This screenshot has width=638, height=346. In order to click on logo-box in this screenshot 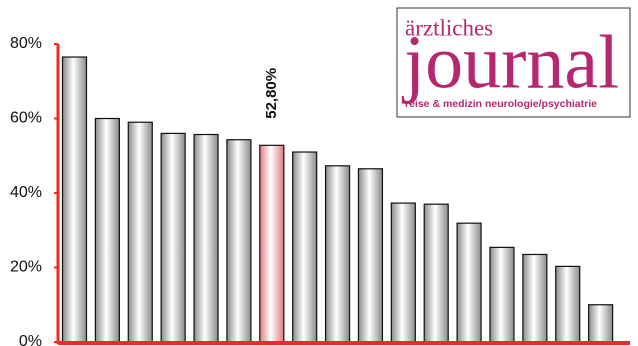, I will do `click(513, 62)`.